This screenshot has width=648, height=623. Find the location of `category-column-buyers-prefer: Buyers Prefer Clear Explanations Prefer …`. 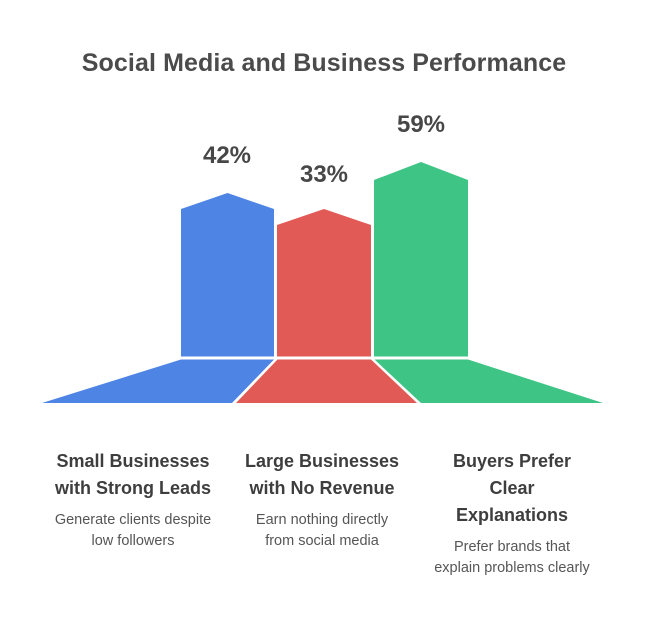

category-column-buyers-prefer: Buyers Prefer Clear Explanations Prefer … is located at coordinates (512, 513).